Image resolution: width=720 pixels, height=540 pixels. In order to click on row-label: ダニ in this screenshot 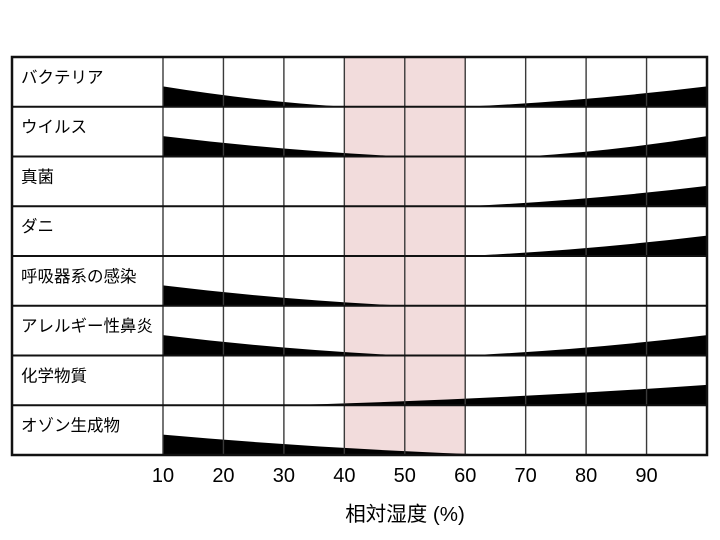, I will do `click(37, 226)`.